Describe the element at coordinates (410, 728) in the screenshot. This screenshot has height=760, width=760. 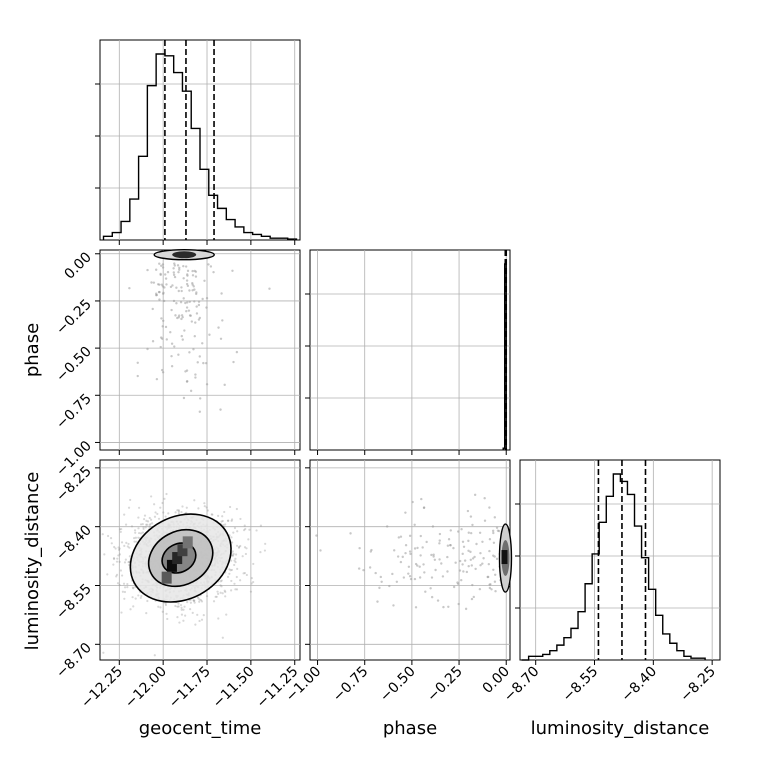
I see `x-axis-label-phase: phase` at that location.